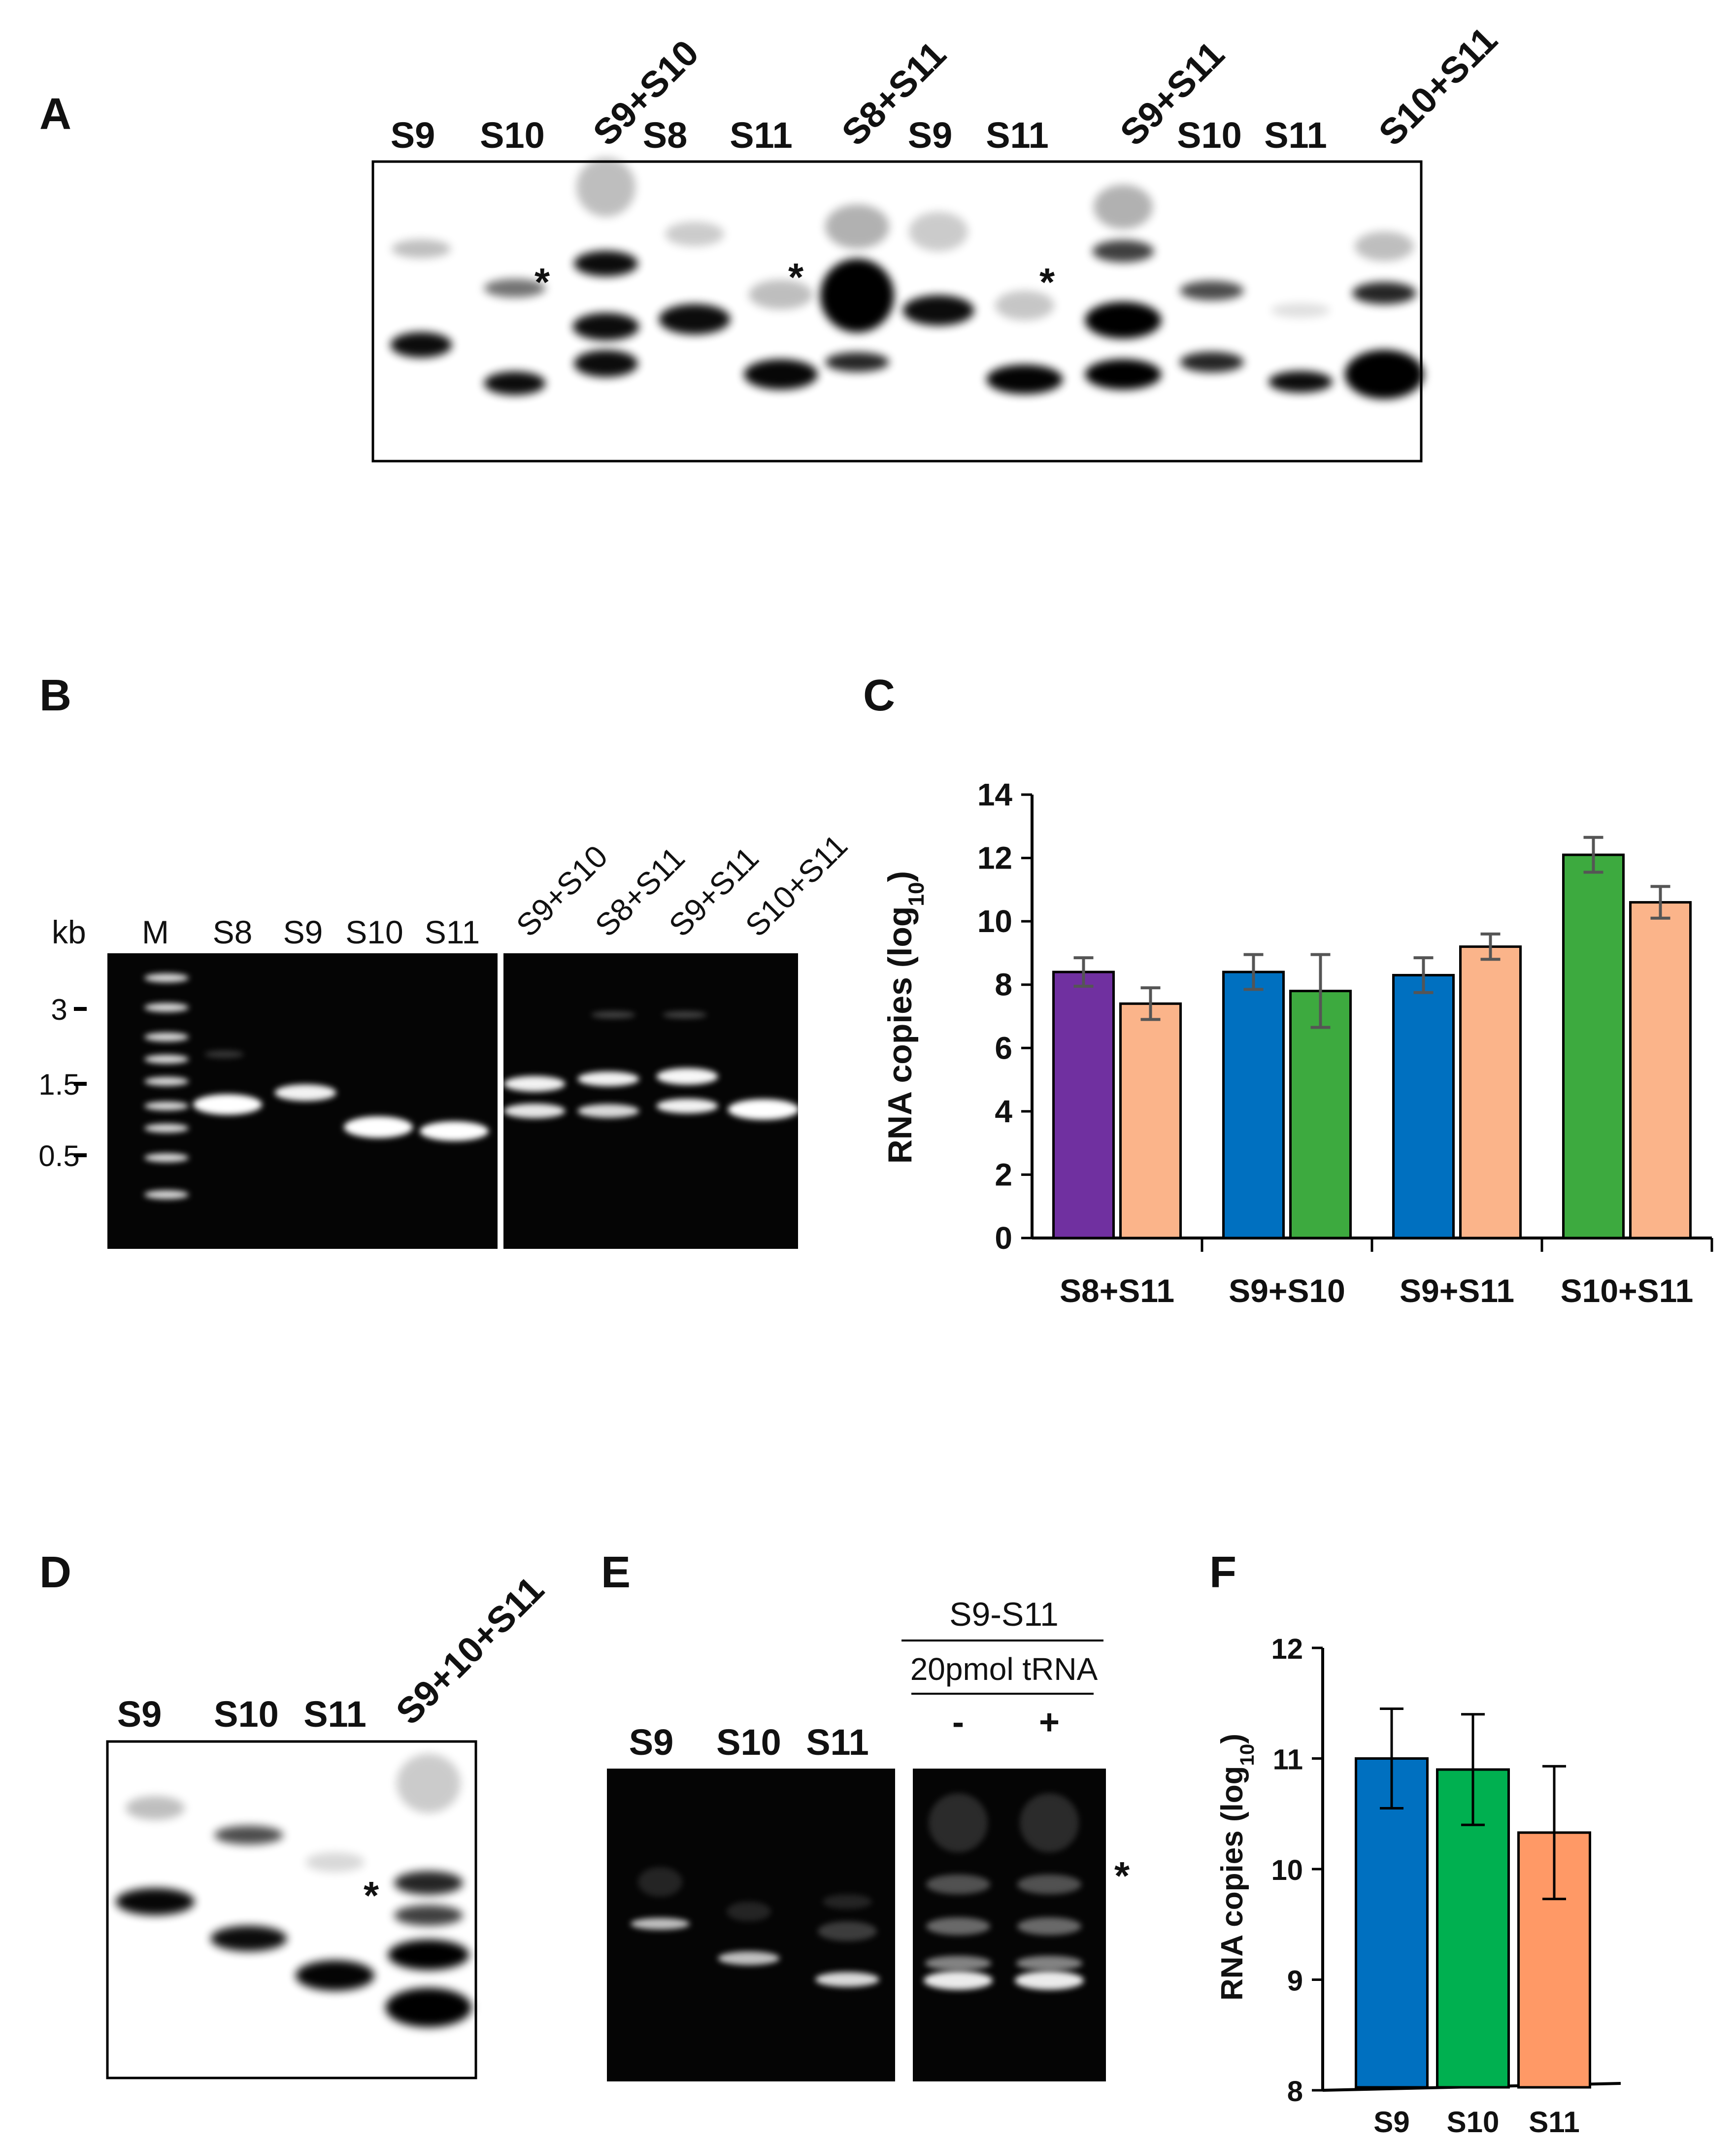 The image size is (1736, 2143). Describe the element at coordinates (1117, 1290) in the screenshot. I see `x-label-1: S8+S11` at that location.